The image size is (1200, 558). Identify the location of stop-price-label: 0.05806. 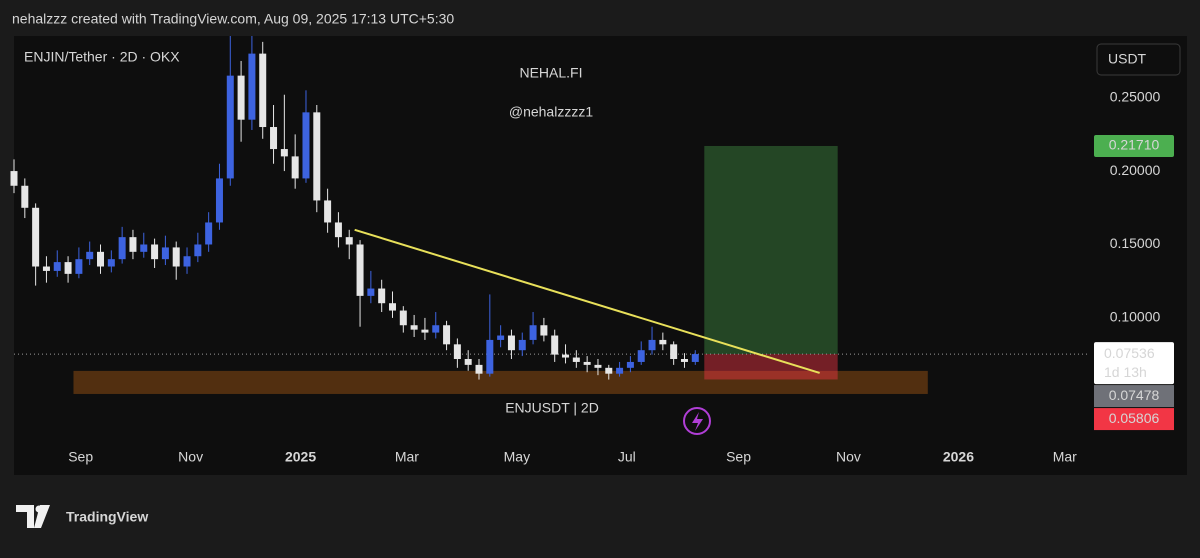
(1134, 418).